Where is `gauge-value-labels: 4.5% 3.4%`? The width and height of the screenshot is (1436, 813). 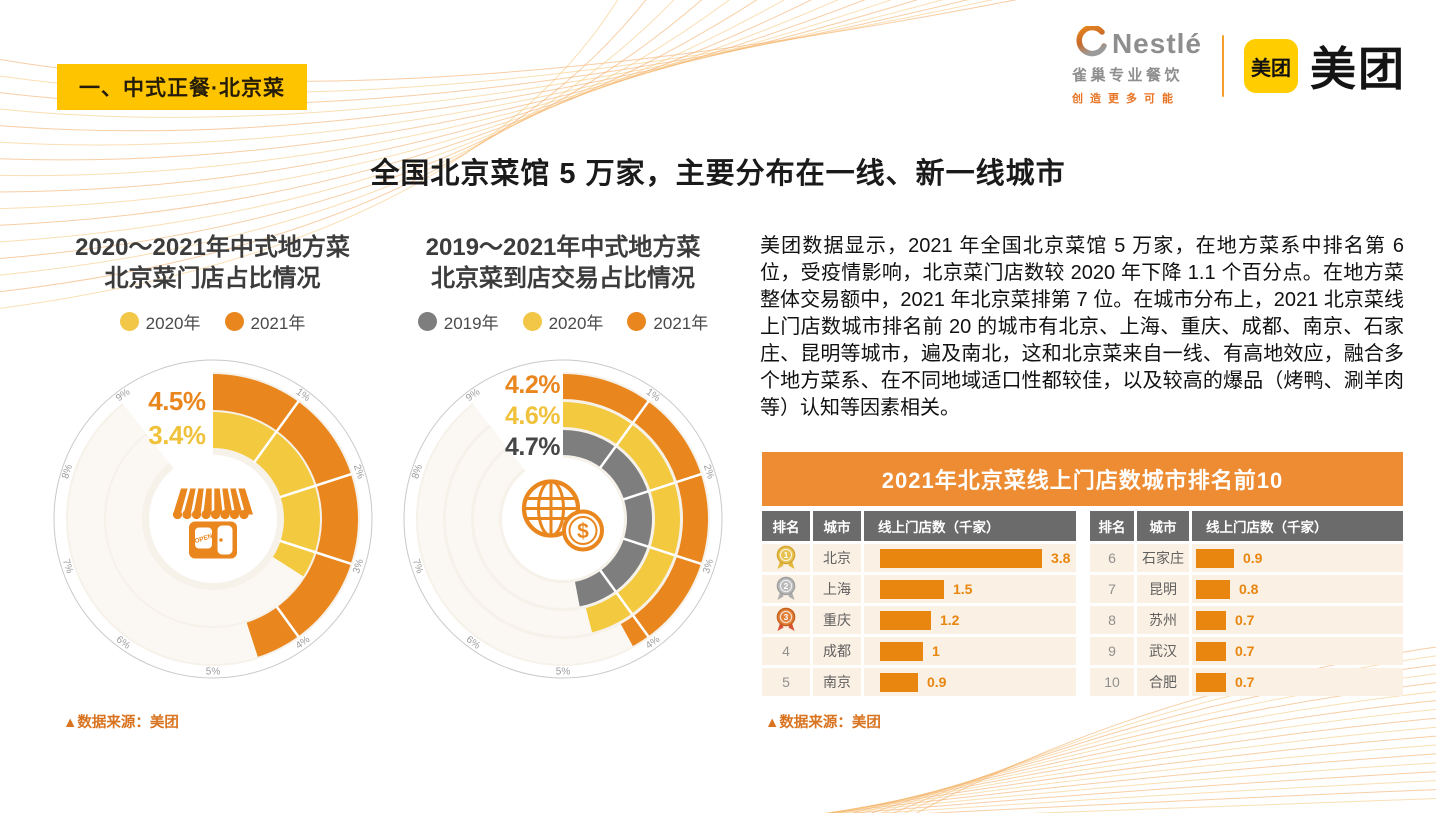 gauge-value-labels: 4.5% 3.4% is located at coordinates (127, 418).